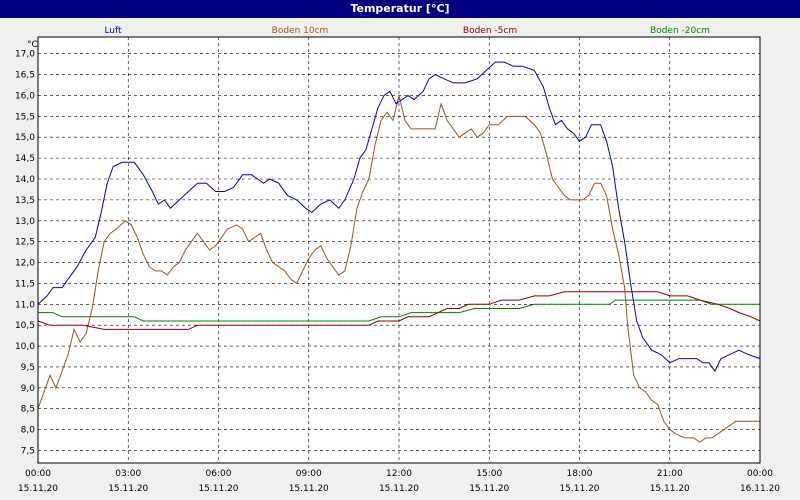  I want to click on y-tick-label: 15,0, so click(25, 138).